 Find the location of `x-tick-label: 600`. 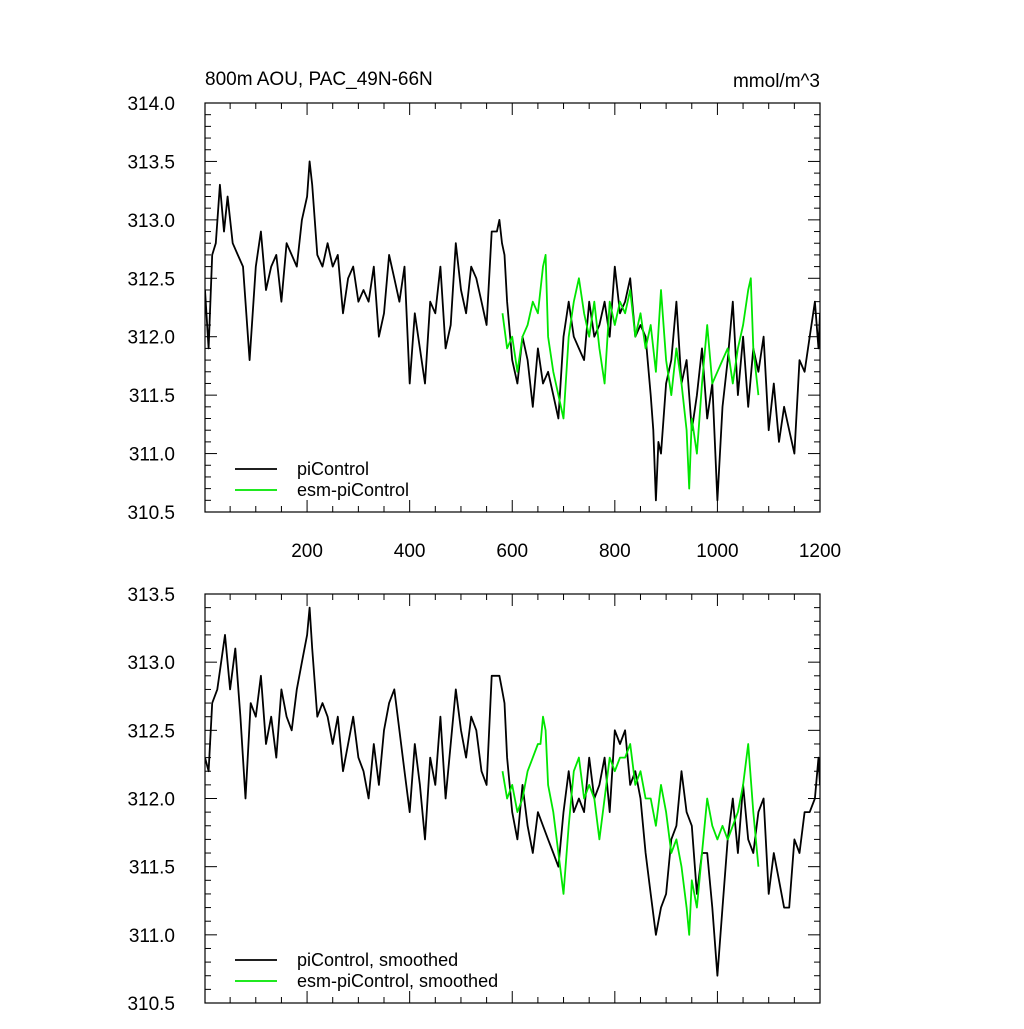

x-tick-label: 600 is located at coordinates (512, 551).